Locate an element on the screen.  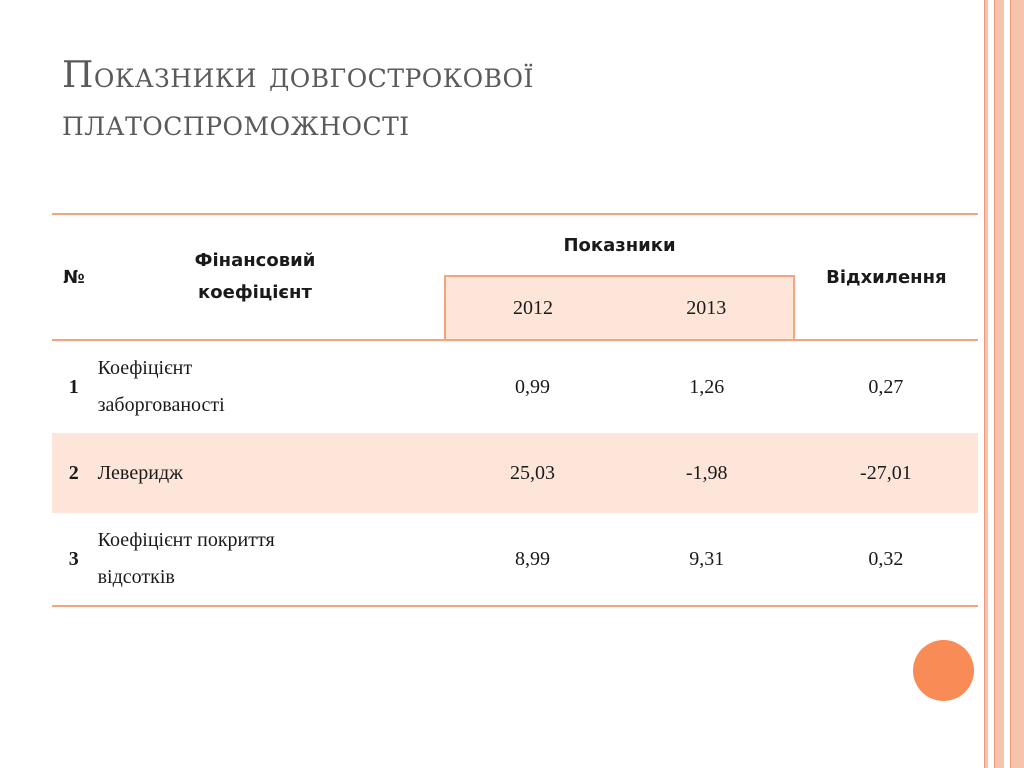
row-deviation: -27,01 is located at coordinates (885, 473).